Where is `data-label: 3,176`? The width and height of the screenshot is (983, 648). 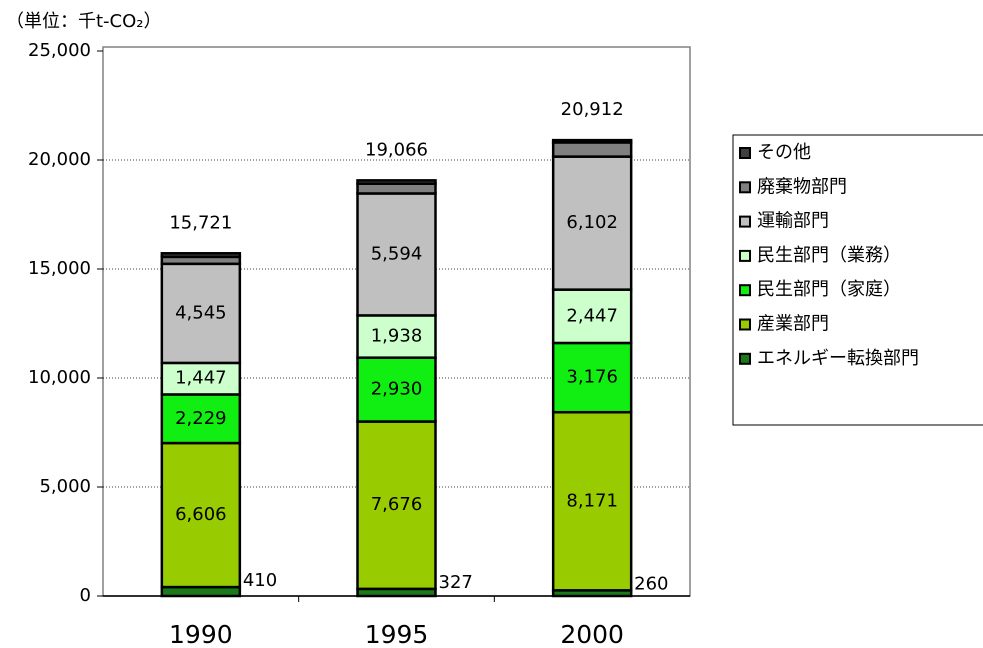 data-label: 3,176 is located at coordinates (592, 377).